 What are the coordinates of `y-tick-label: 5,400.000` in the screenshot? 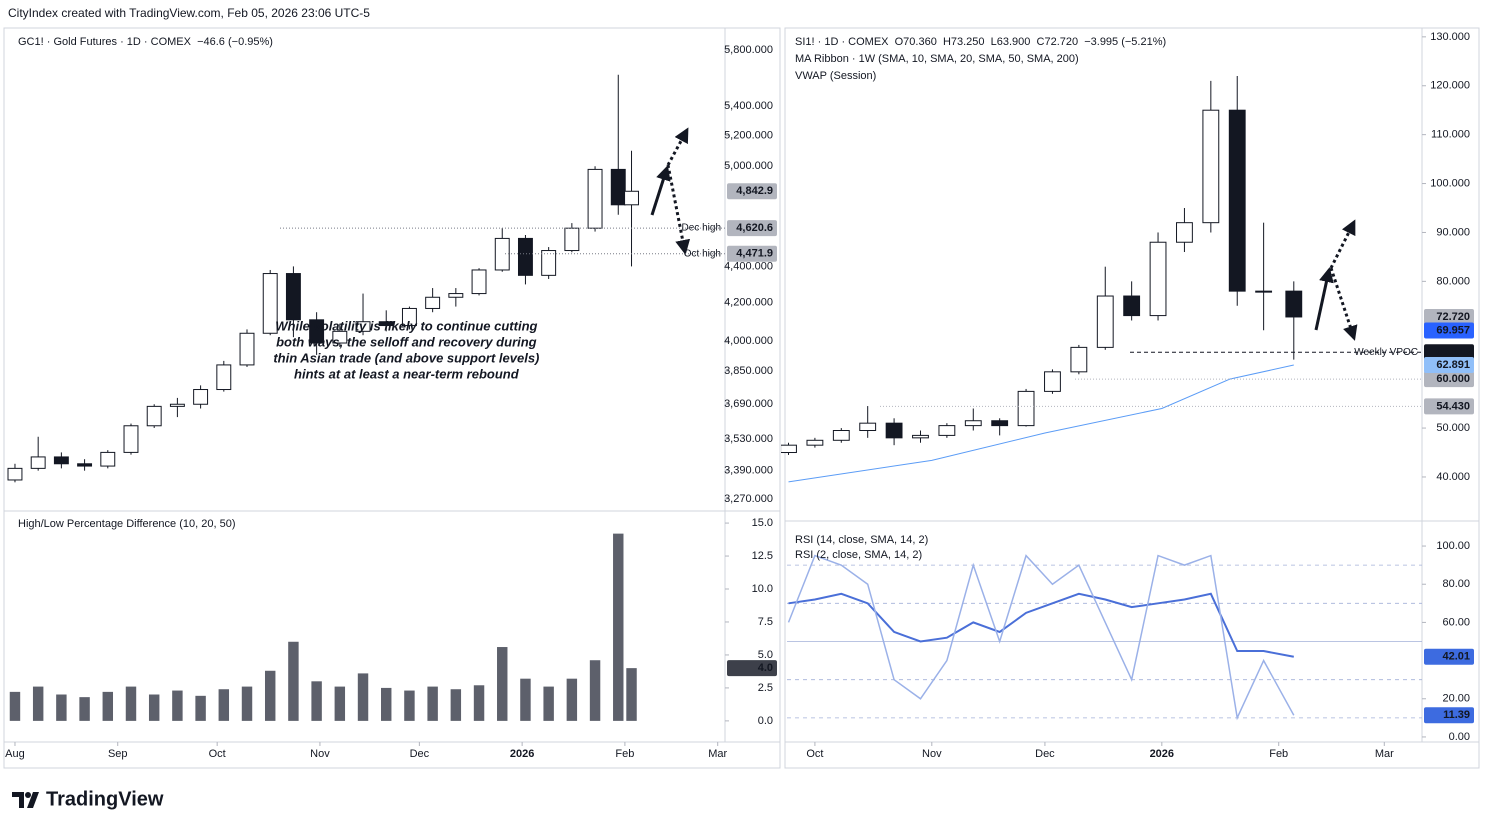 It's located at (748, 106).